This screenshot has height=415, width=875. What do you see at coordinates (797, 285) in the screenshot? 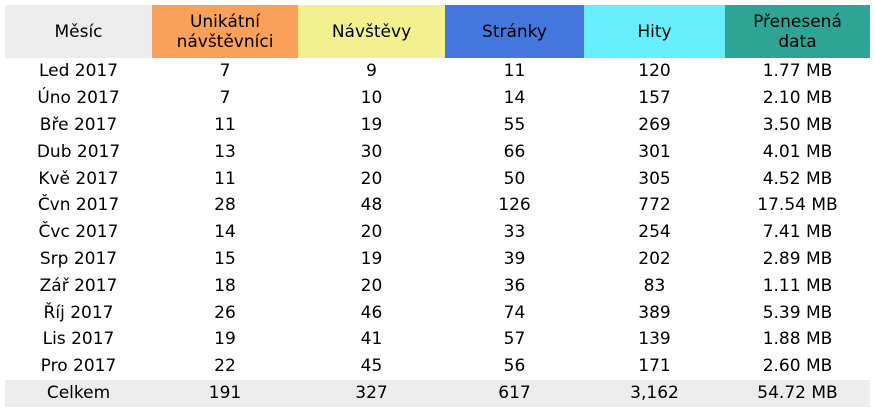
I see `cell: 1.11 MB` at bounding box center [797, 285].